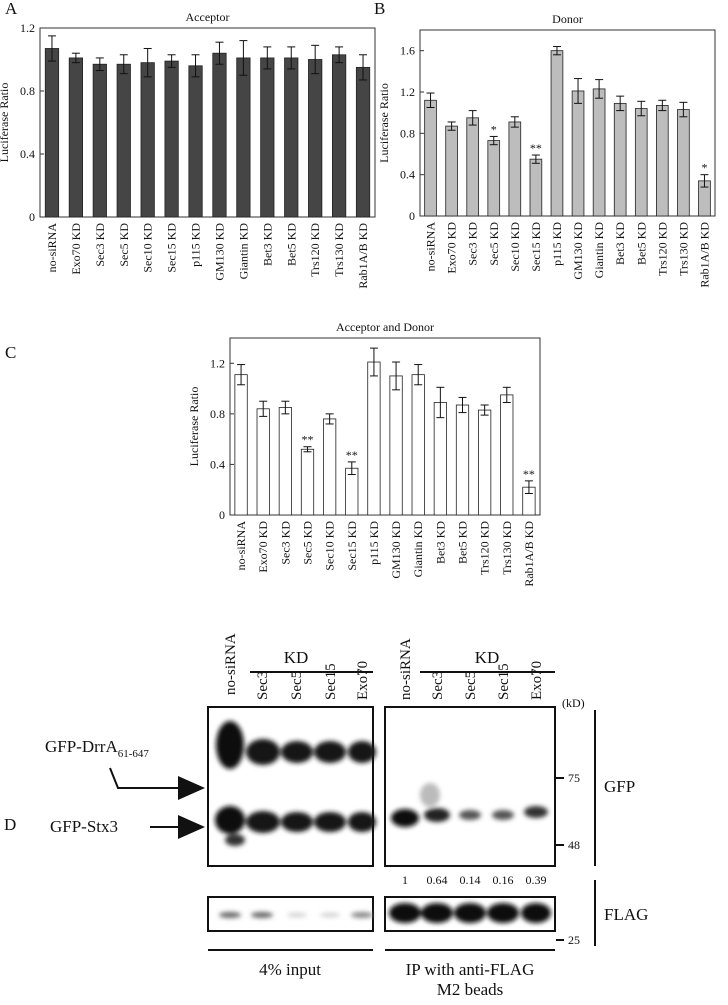  I want to click on x-tick-label: Bet3 KD, so click(267, 244).